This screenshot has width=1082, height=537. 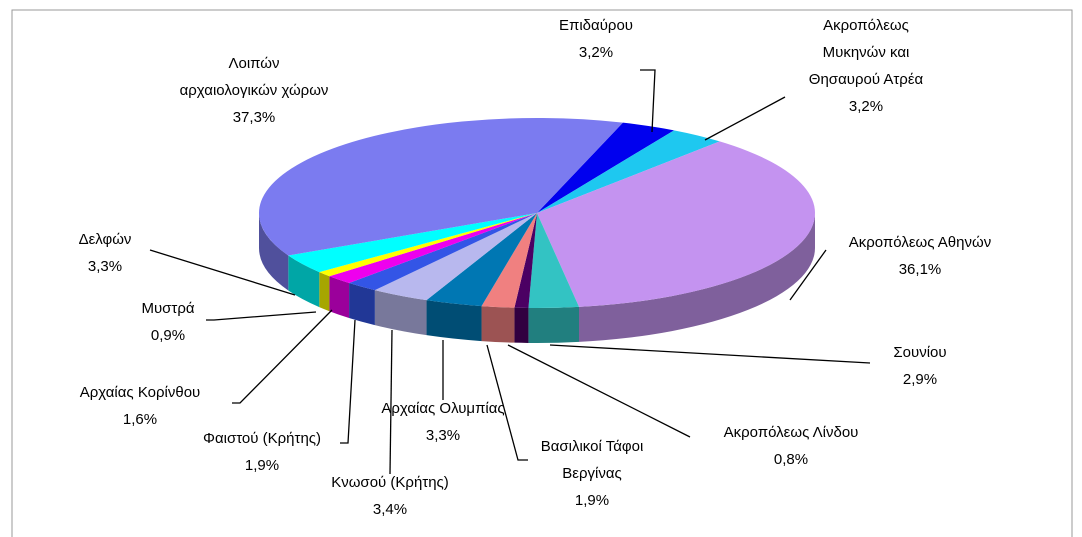 I want to click on slice-label: Αρχαίας Ολυμπίας, so click(x=442, y=408).